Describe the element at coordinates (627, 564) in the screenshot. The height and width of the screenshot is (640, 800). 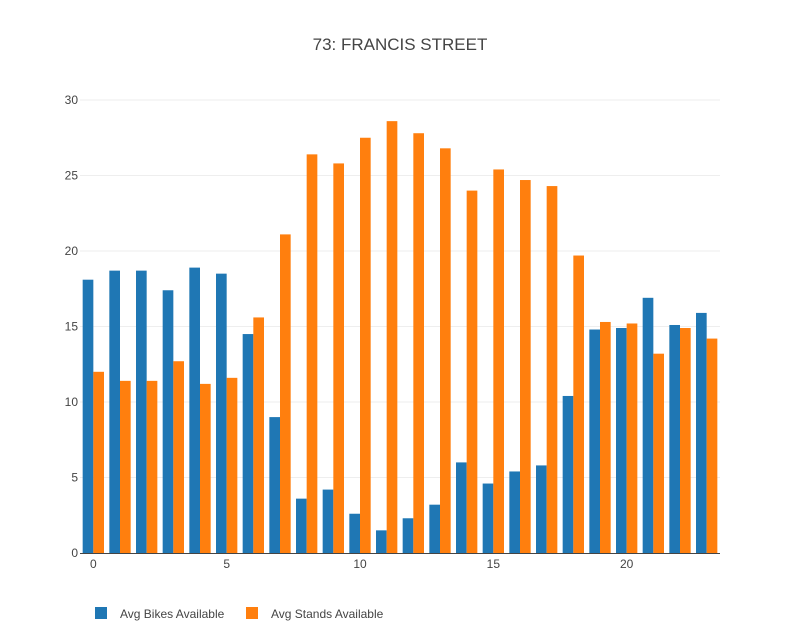
I see `x-tick-label: 20` at that location.